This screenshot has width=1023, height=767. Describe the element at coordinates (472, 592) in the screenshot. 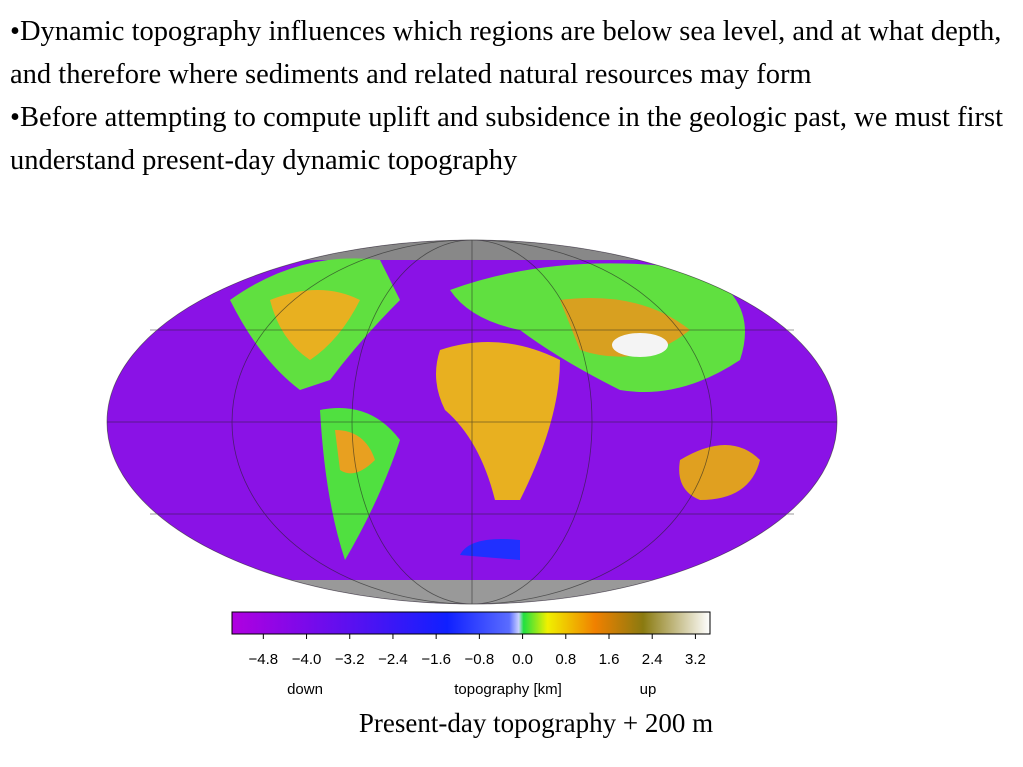

I see `antarctica` at that location.